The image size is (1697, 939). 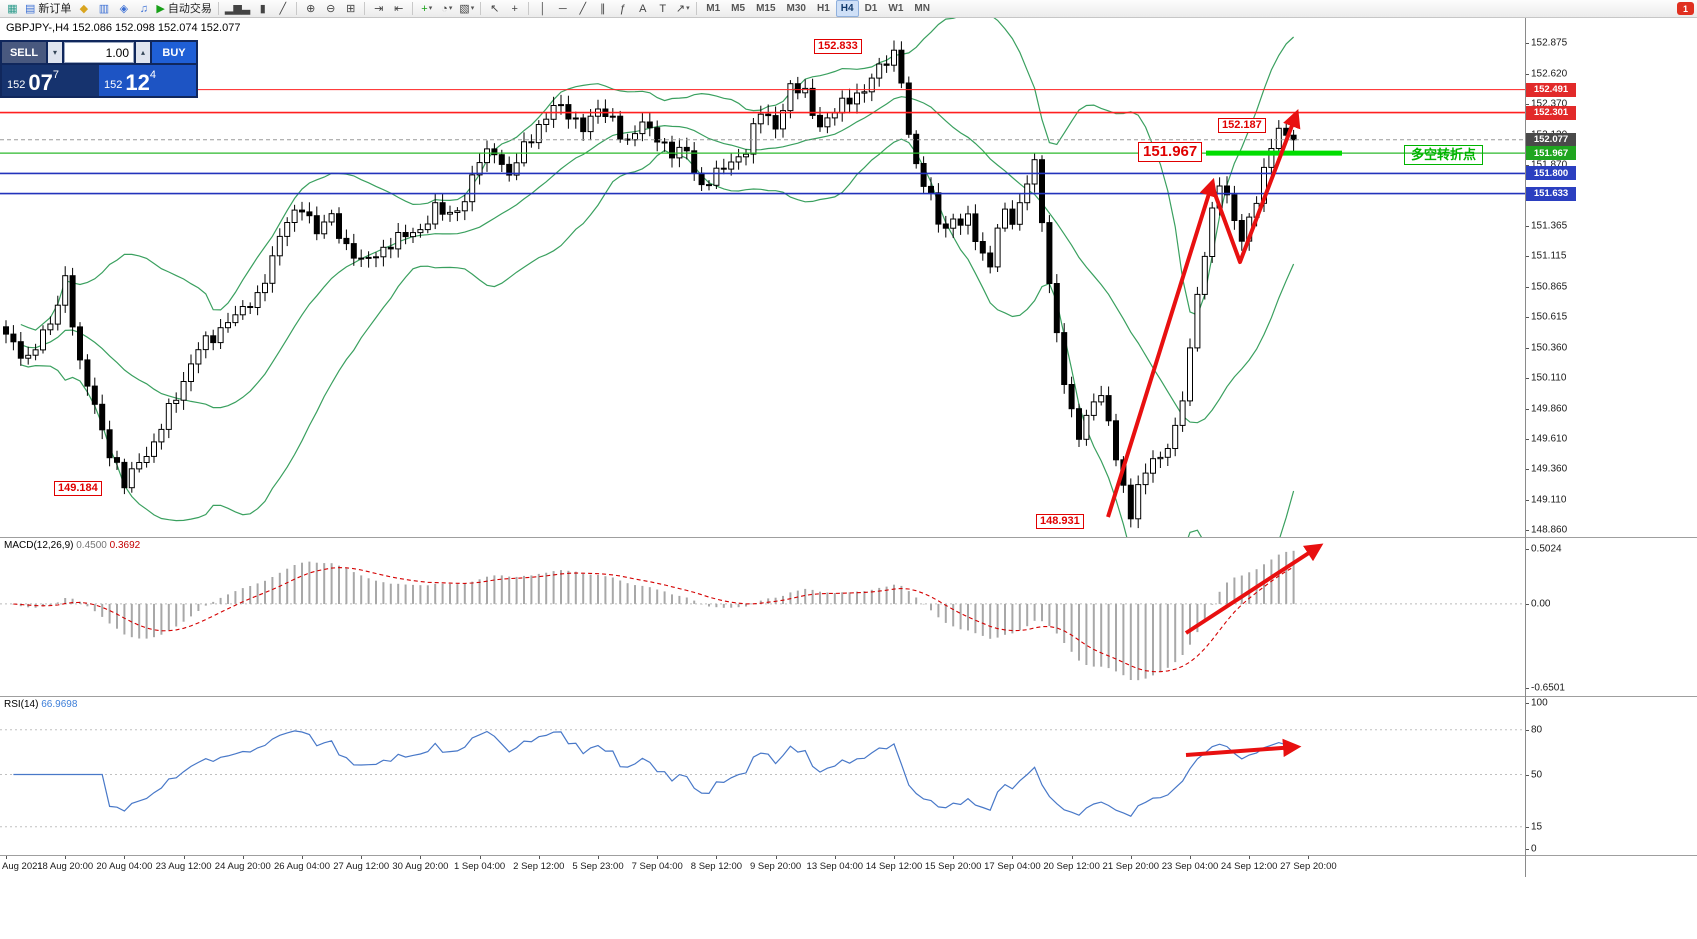 I want to click on arrows-tool-icon: ↗ ▾, so click(x=682, y=9).